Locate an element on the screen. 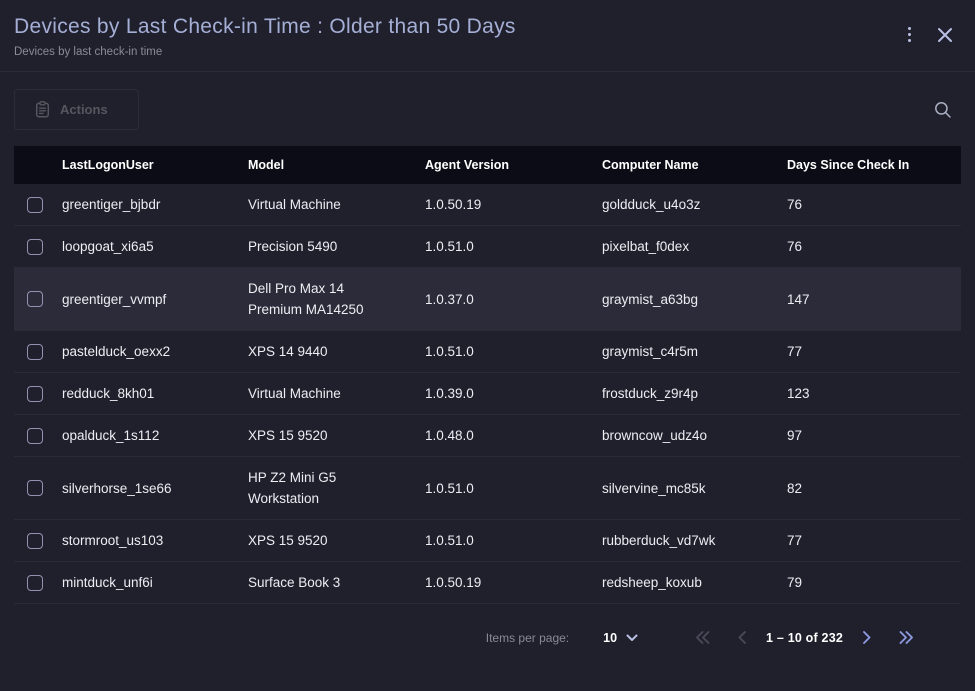 This screenshot has height=691, width=975. column-header-days-since-check-in: Days Since Check In is located at coordinates (848, 165).